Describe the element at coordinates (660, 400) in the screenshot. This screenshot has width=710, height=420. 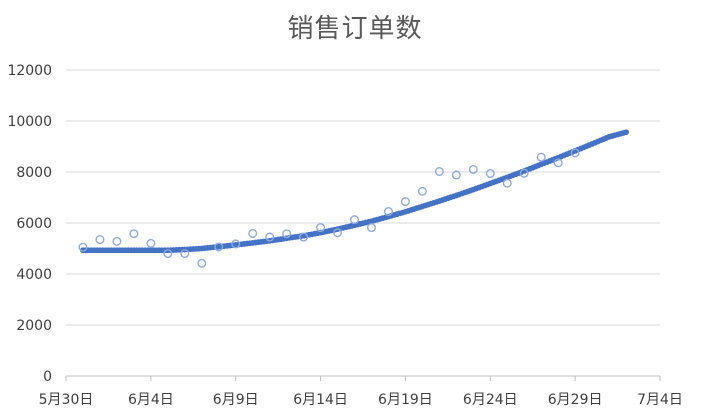
I see `x-tick-label: 7月4日` at that location.